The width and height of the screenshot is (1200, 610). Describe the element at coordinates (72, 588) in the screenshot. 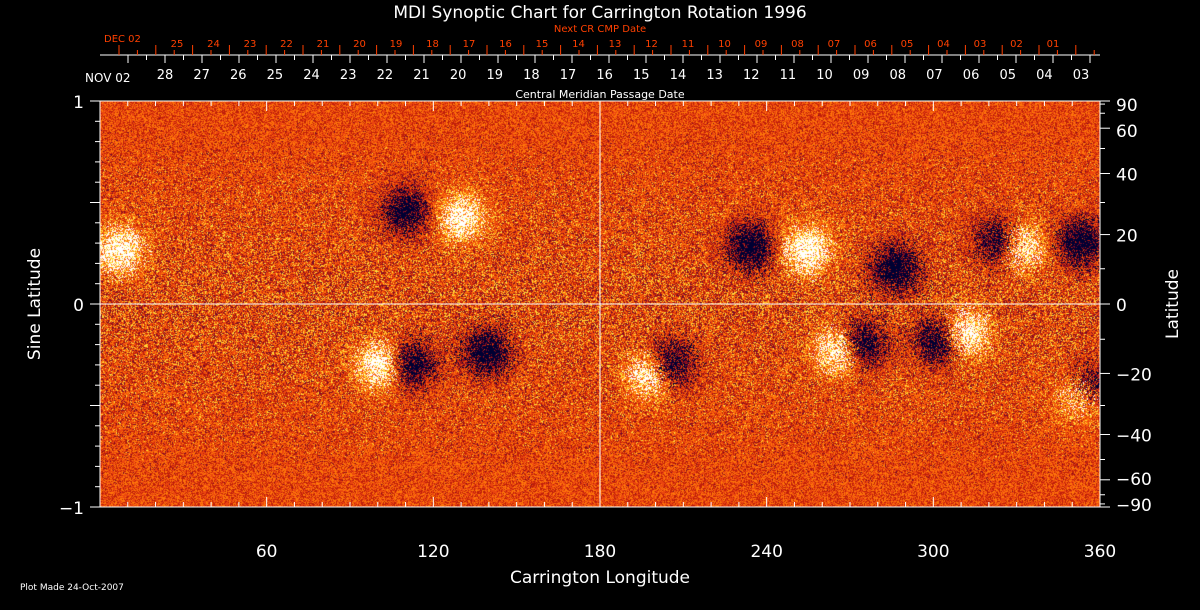

I see `plot-made-note: Plot Made 24-Oct-2007` at that location.